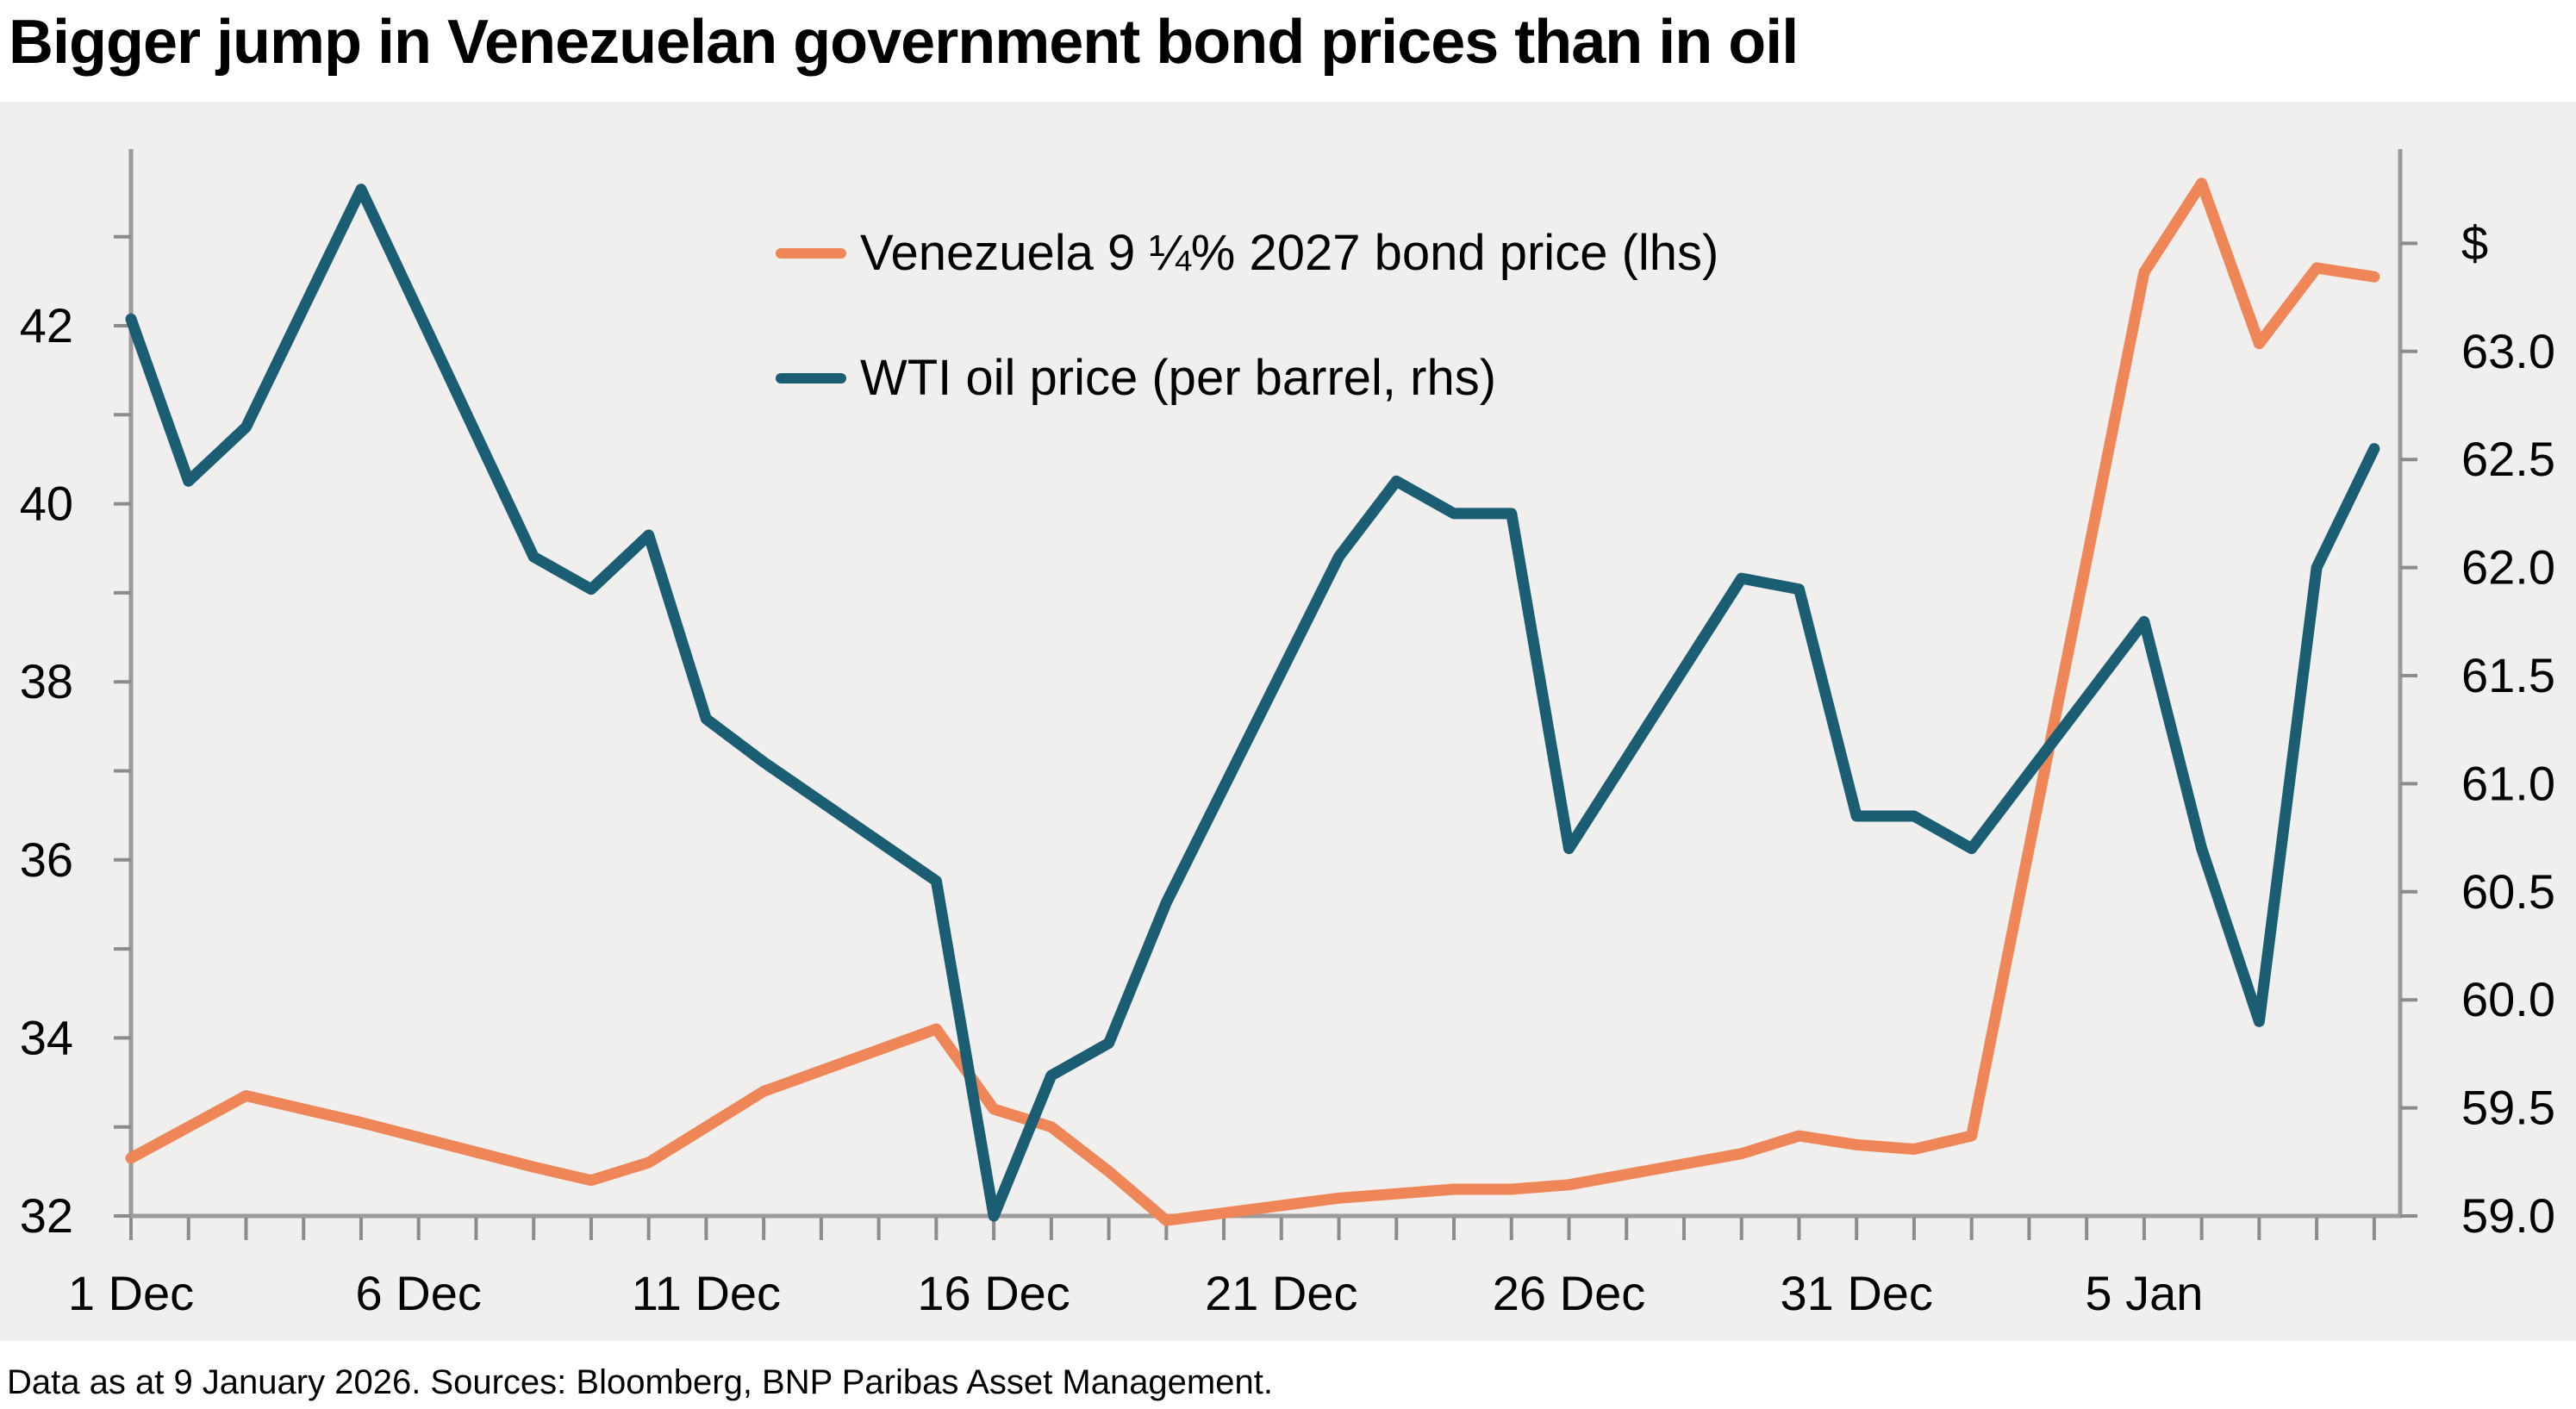  I want to click on right-axis-tick-label: 62.0, so click(2508, 567).